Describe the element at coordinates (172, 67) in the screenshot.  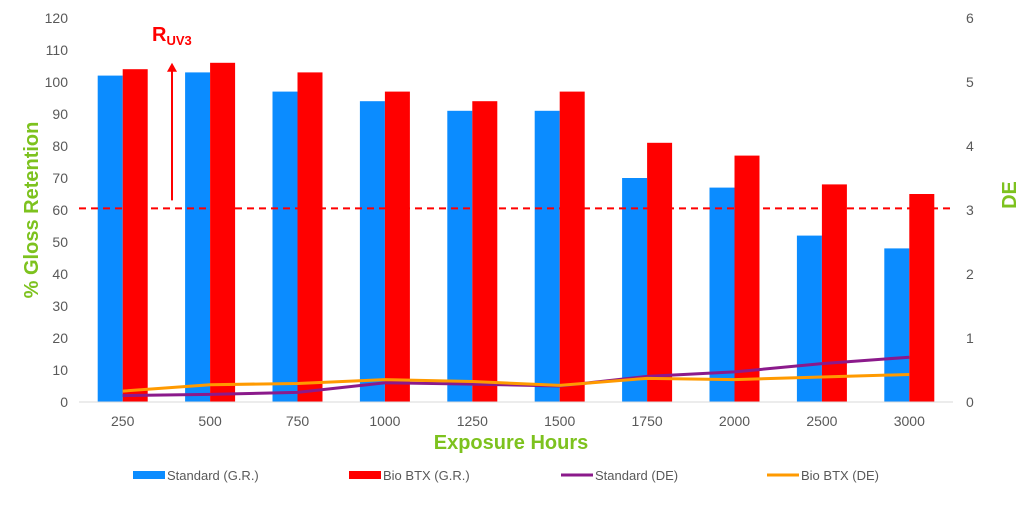
I see `arrow-head` at that location.